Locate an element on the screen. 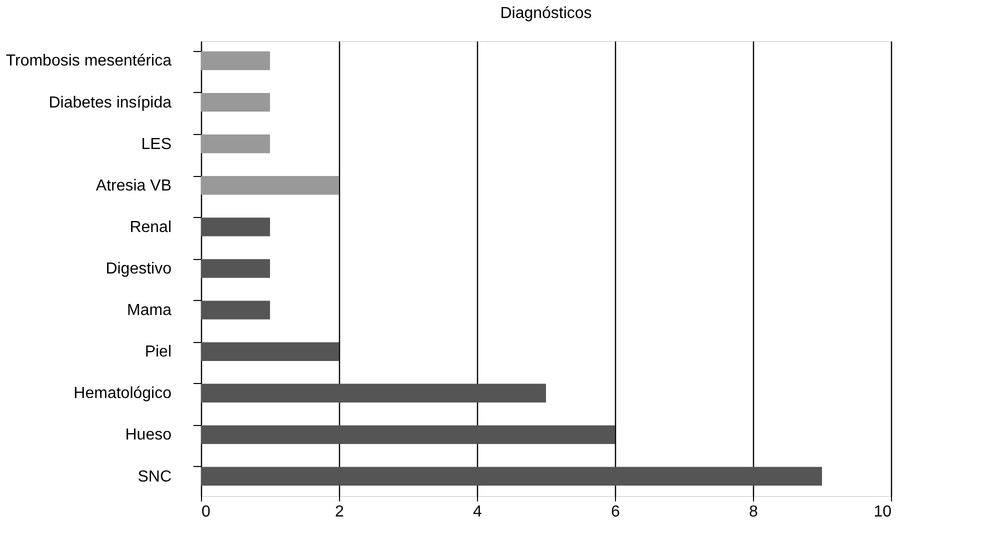  x-tick-label: 2 is located at coordinates (339, 512).